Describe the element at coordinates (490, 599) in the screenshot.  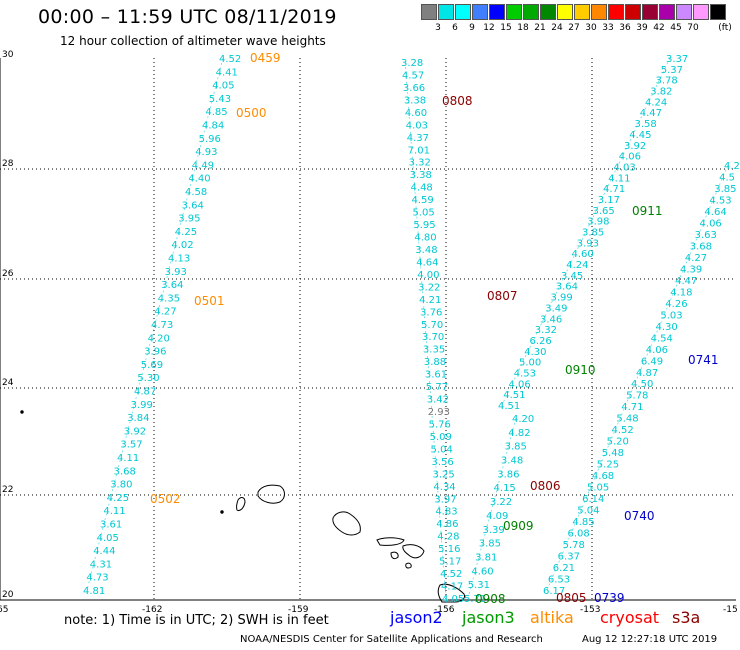
I see `pass-time-label: 0908` at that location.